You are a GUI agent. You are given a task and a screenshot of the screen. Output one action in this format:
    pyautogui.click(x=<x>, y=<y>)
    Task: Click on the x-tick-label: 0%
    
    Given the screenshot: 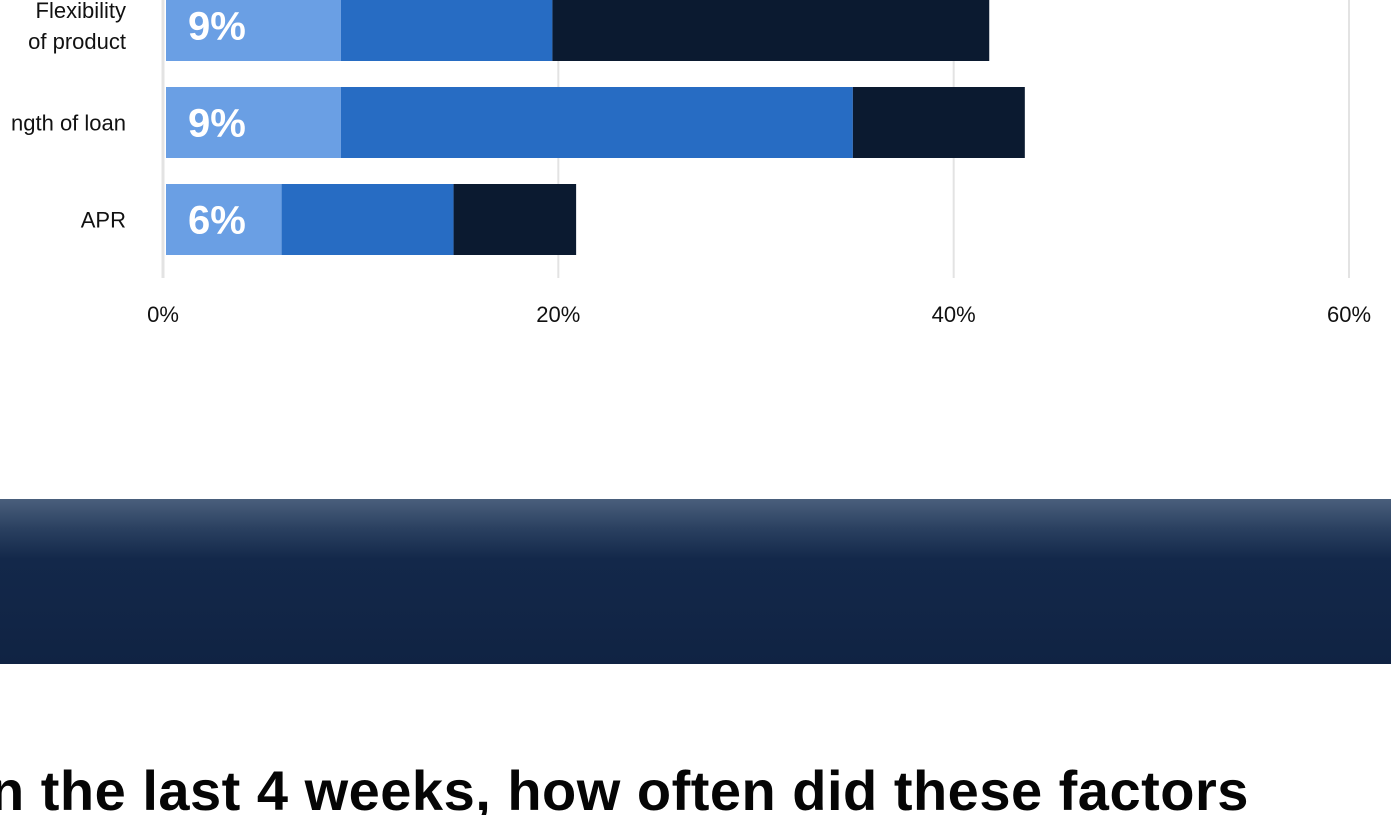 What is the action you would take?
    pyautogui.click(x=163, y=314)
    